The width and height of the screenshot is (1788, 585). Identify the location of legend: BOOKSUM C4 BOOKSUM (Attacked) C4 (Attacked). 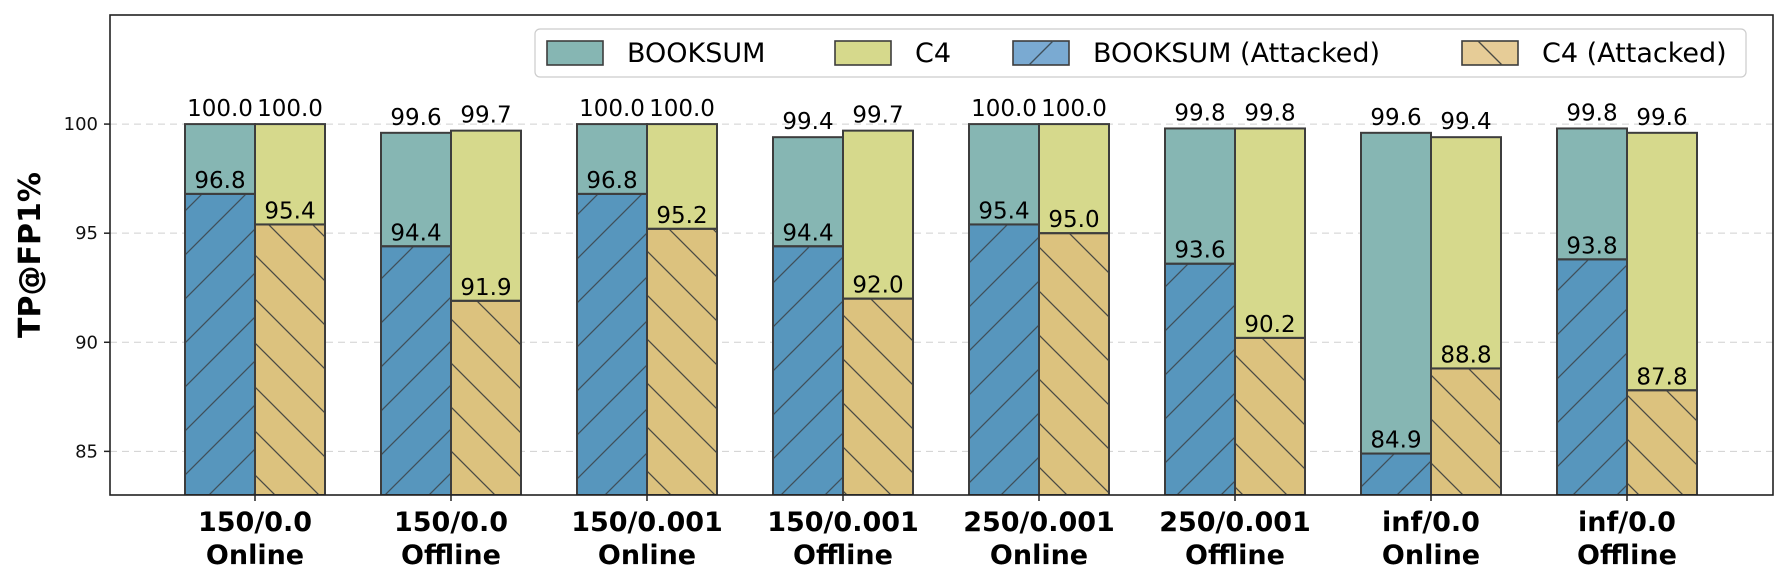
(1140, 53).